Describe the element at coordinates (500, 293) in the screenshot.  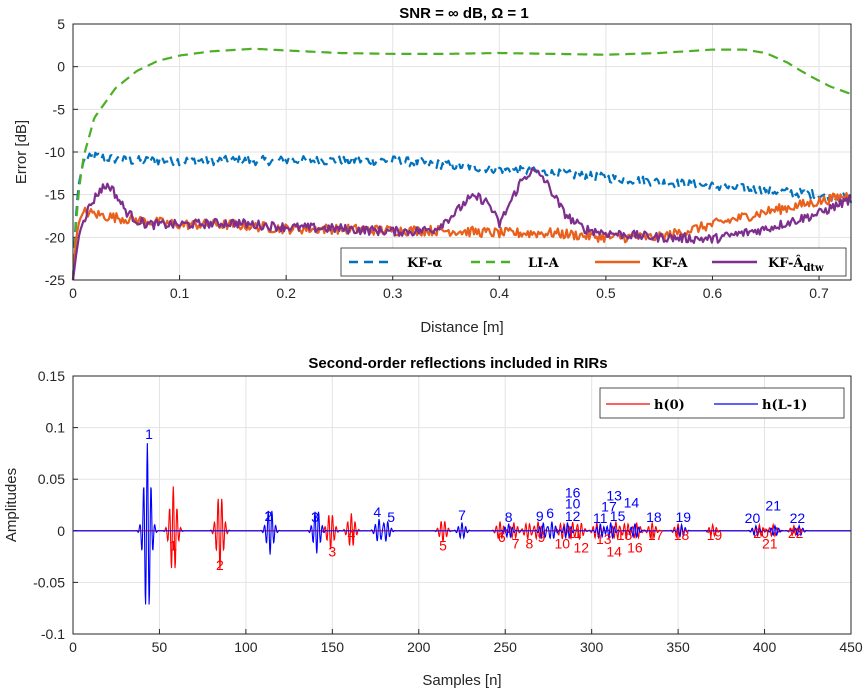
I see `top-x-tick-label: 0.4` at that location.